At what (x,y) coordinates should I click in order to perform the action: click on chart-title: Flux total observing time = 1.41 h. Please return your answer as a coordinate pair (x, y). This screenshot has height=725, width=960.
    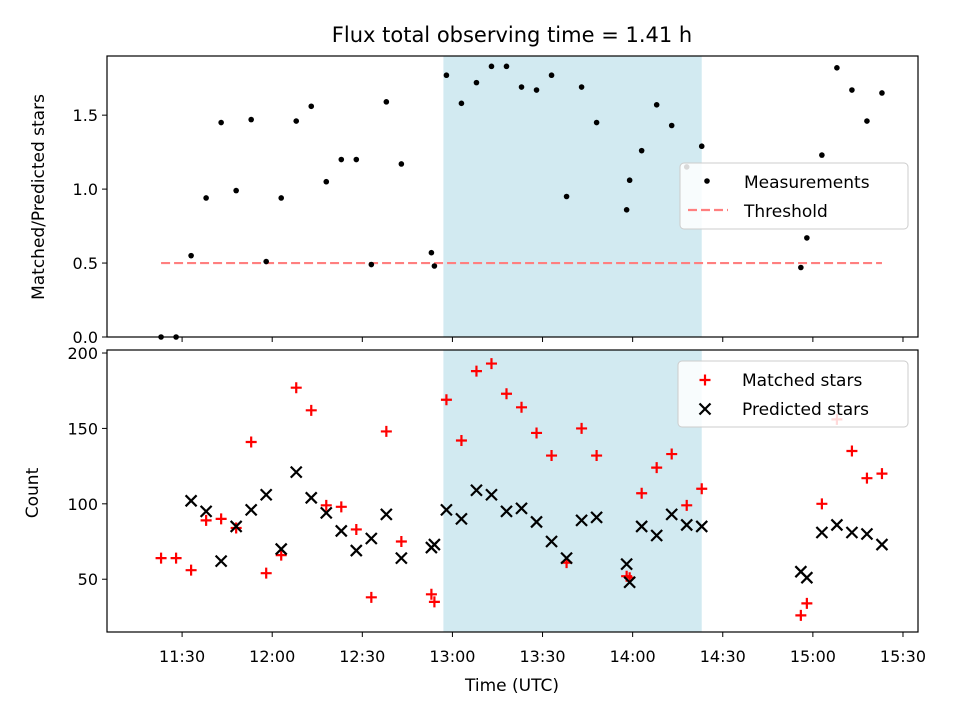
    Looking at the image, I should click on (512, 35).